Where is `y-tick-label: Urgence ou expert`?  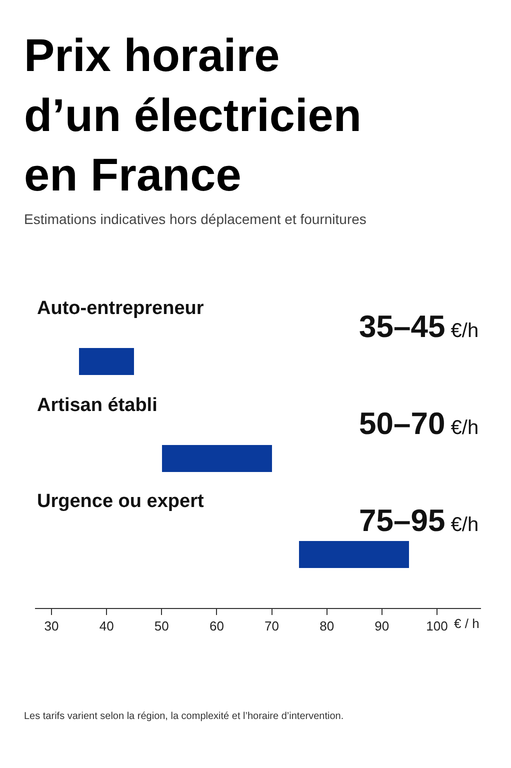
y-tick-label: Urgence ou expert is located at coordinates (120, 501).